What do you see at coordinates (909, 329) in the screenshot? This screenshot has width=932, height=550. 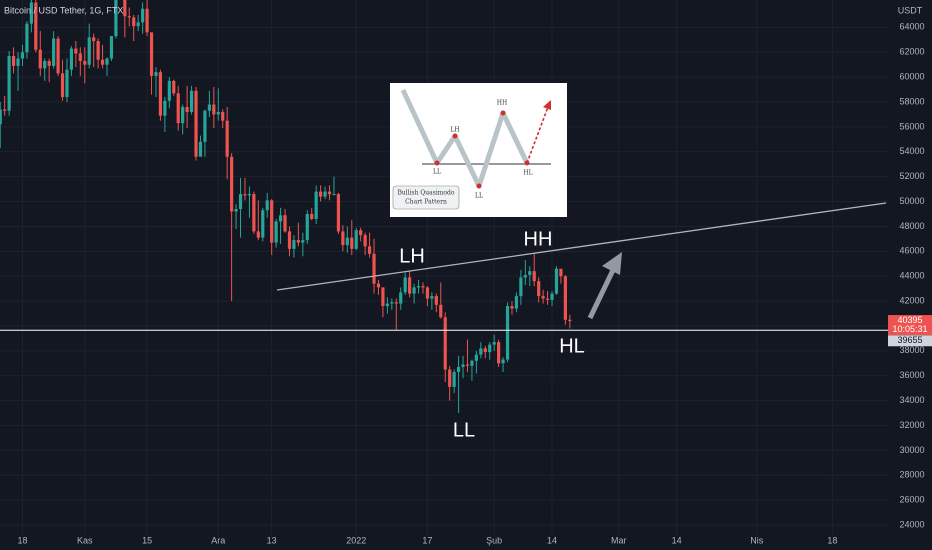 I see `countdown: 10:05:31` at bounding box center [909, 329].